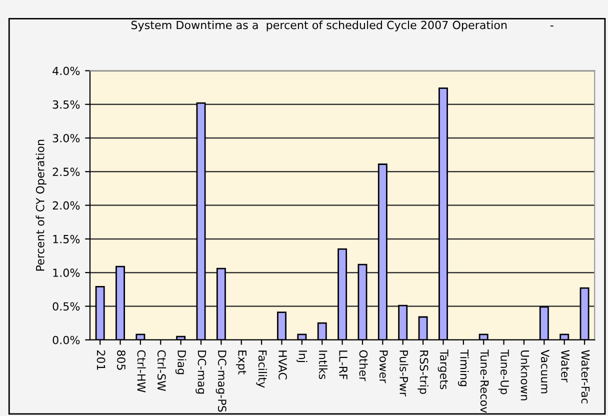  What do you see at coordinates (66, 239) in the screenshot?
I see `y-tick-label: 1.5%` at bounding box center [66, 239].